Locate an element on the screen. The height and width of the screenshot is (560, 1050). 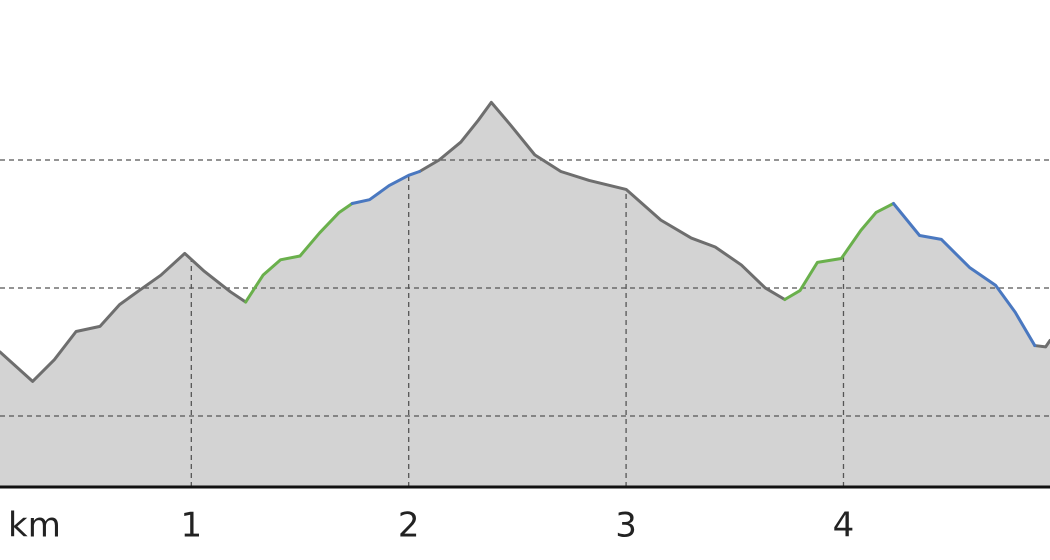
profile-line is located at coordinates (569, 253).